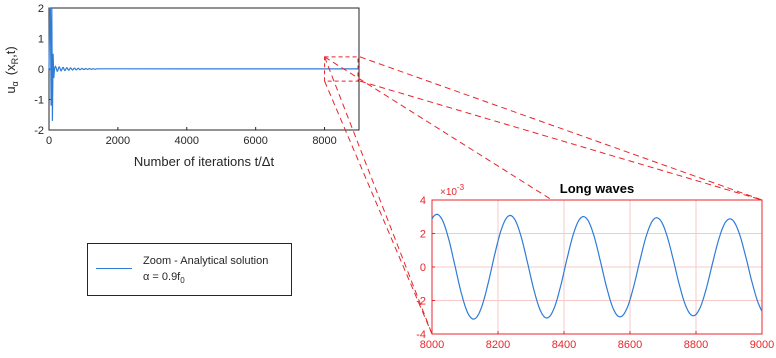 The height and width of the screenshot is (358, 776). What do you see at coordinates (41, 9) in the screenshot?
I see `main-y-tick-label: 2` at bounding box center [41, 9].